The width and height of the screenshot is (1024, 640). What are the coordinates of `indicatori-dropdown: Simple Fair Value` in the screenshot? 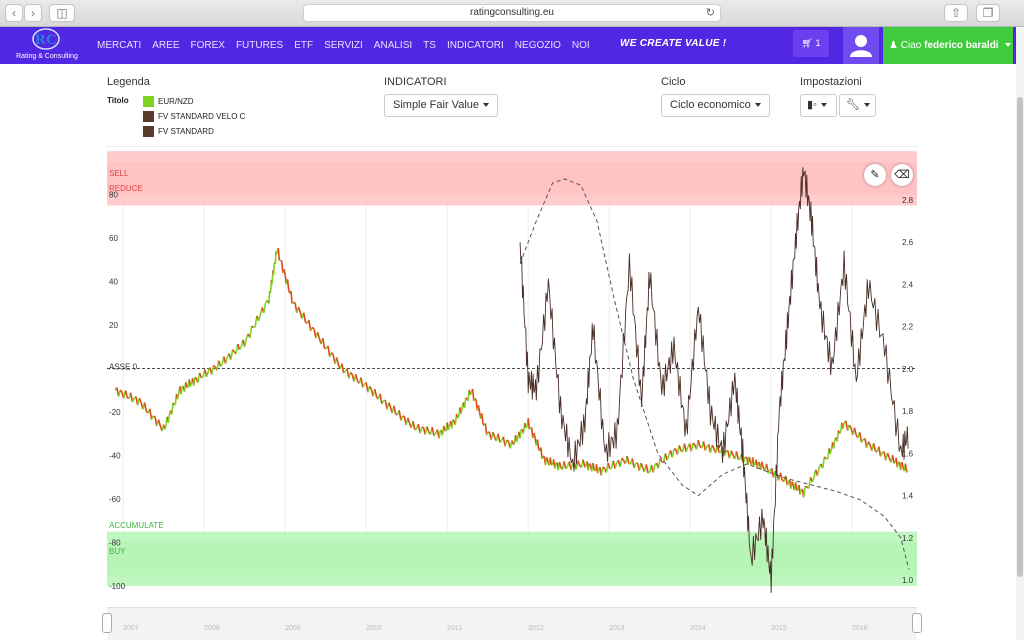 It's located at (441, 105).